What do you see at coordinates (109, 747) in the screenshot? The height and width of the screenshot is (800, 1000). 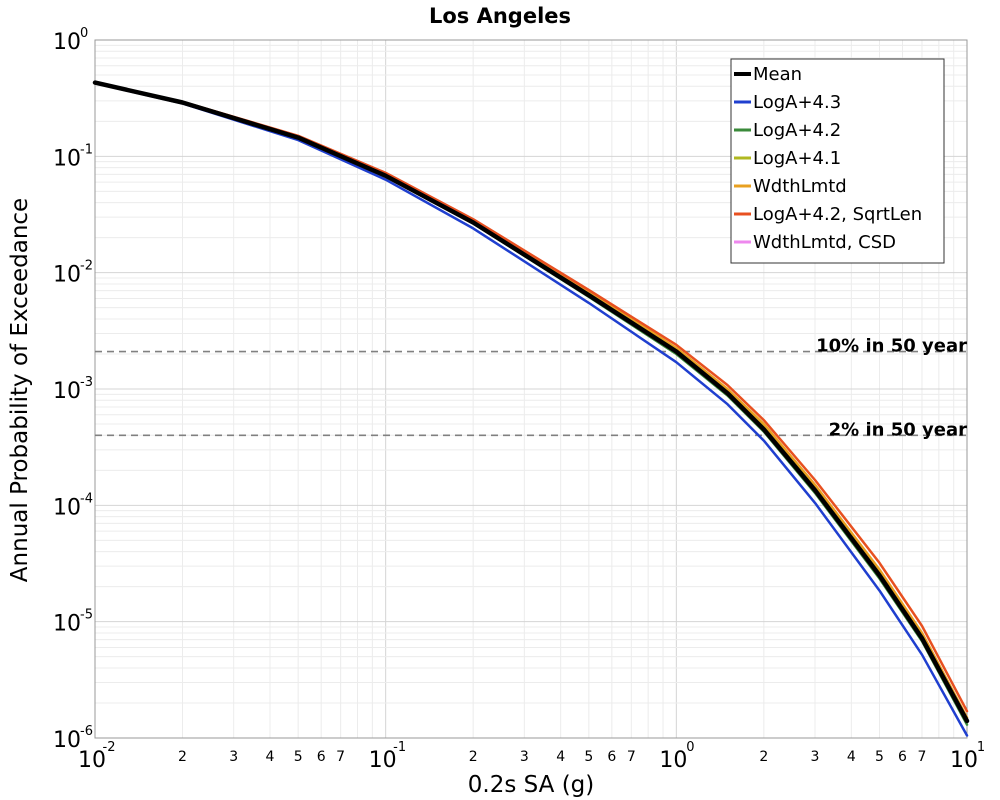 I see `x-tick-exponent: -2` at bounding box center [109, 747].